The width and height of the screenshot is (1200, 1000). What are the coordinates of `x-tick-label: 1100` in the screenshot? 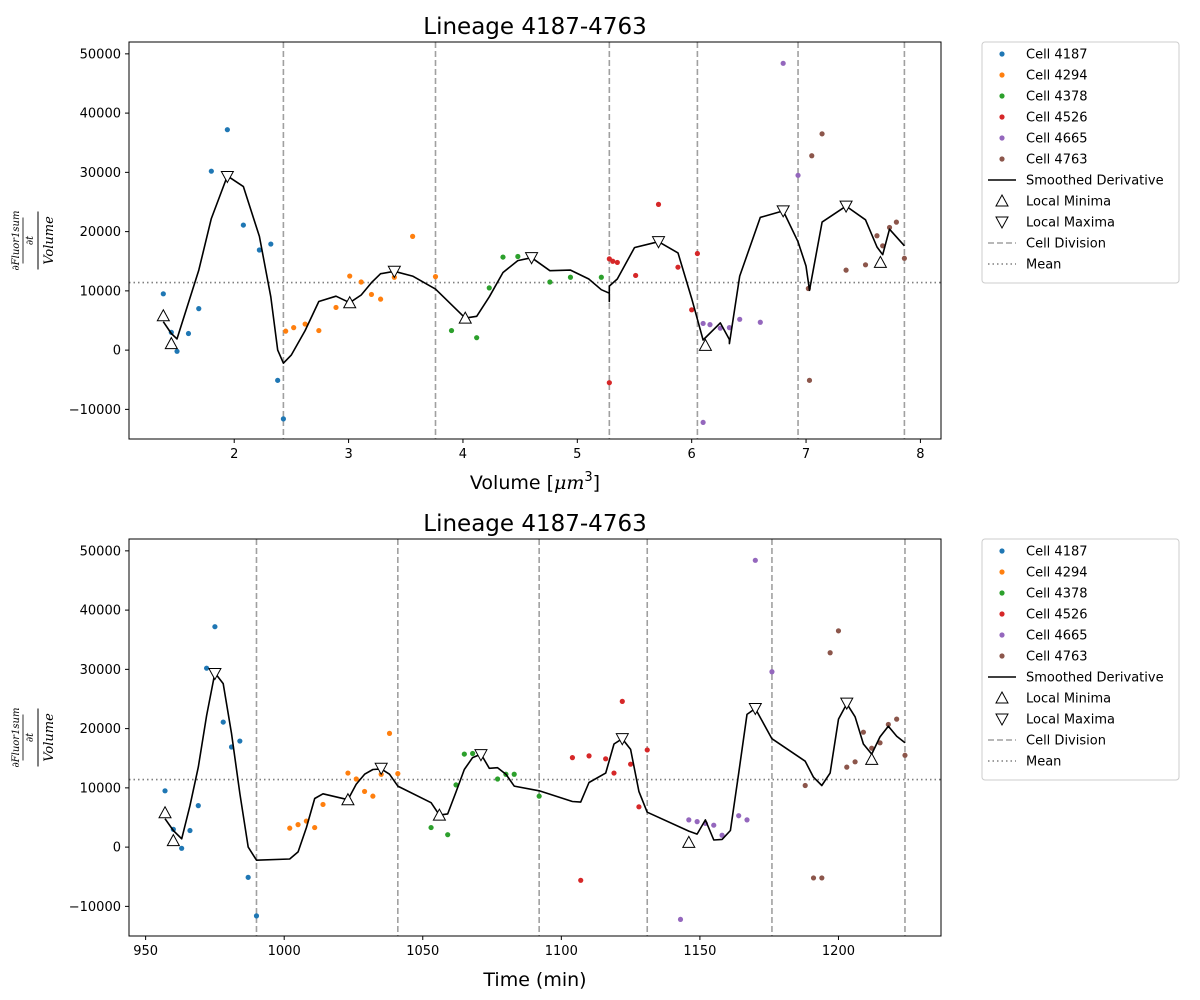 It's located at (561, 951).